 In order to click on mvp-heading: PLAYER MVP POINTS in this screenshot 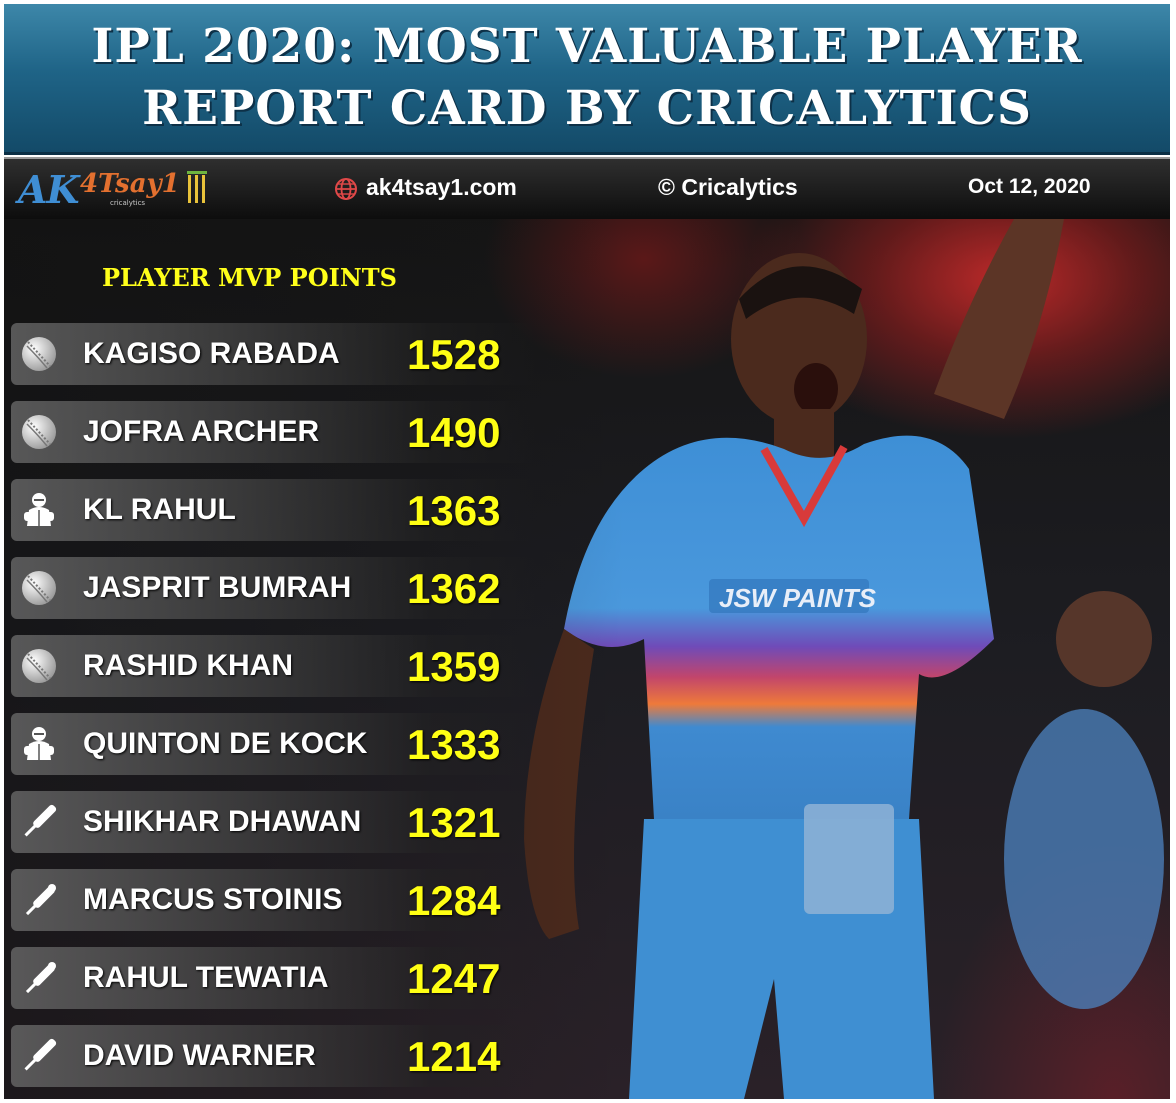, I will do `click(249, 277)`.